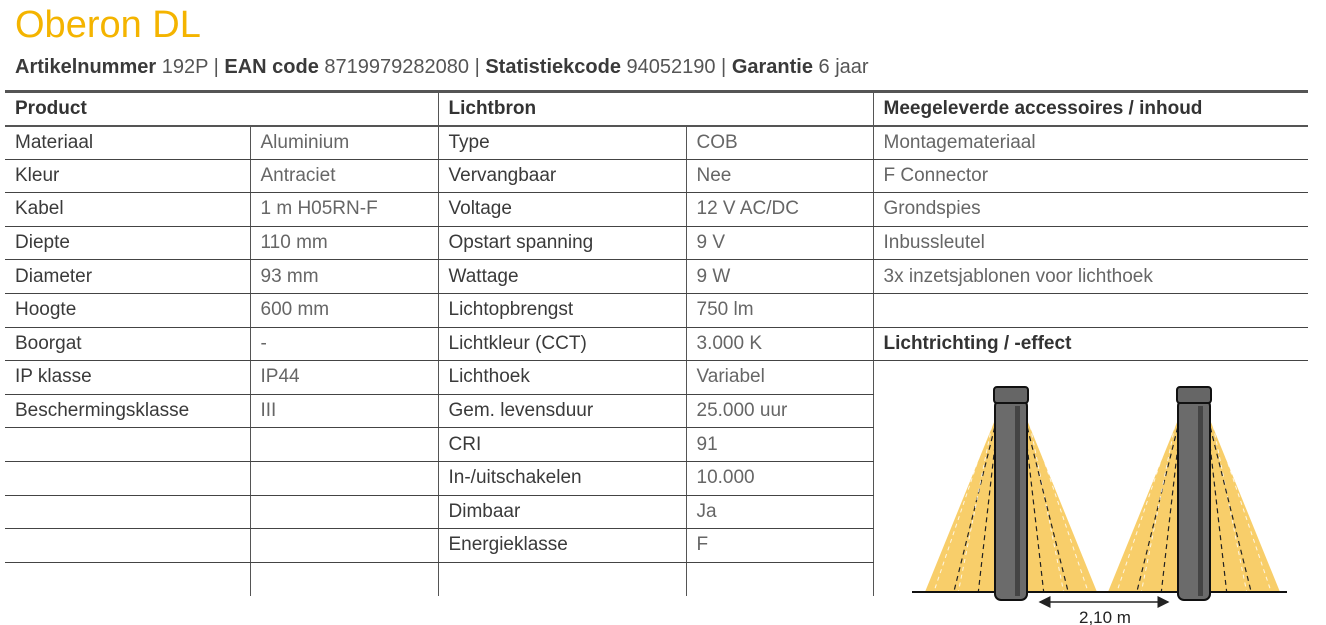 This screenshot has height=625, width=1326. What do you see at coordinates (86, 67) in the screenshot?
I see `meta-label: Artikelnummer` at bounding box center [86, 67].